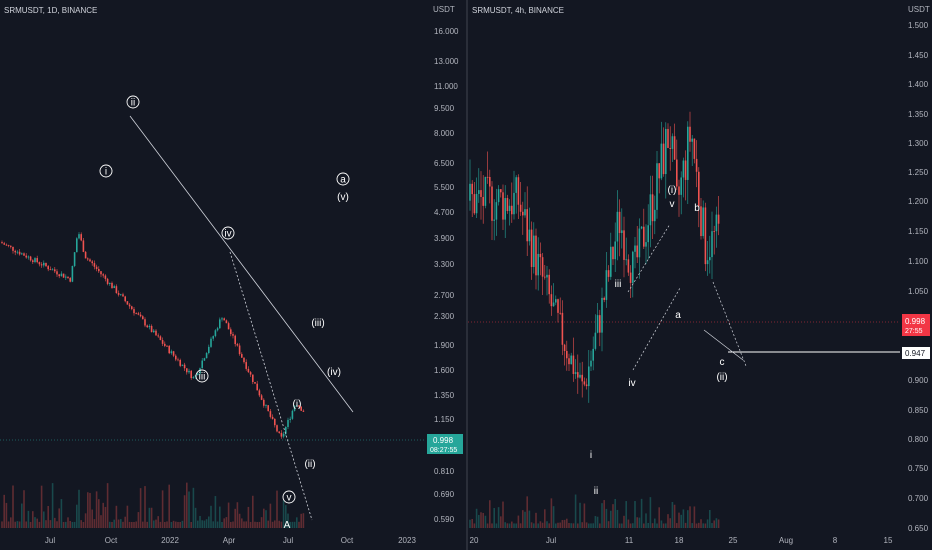  What do you see at coordinates (467, 275) in the screenshot?
I see `pane-divider` at bounding box center [467, 275].